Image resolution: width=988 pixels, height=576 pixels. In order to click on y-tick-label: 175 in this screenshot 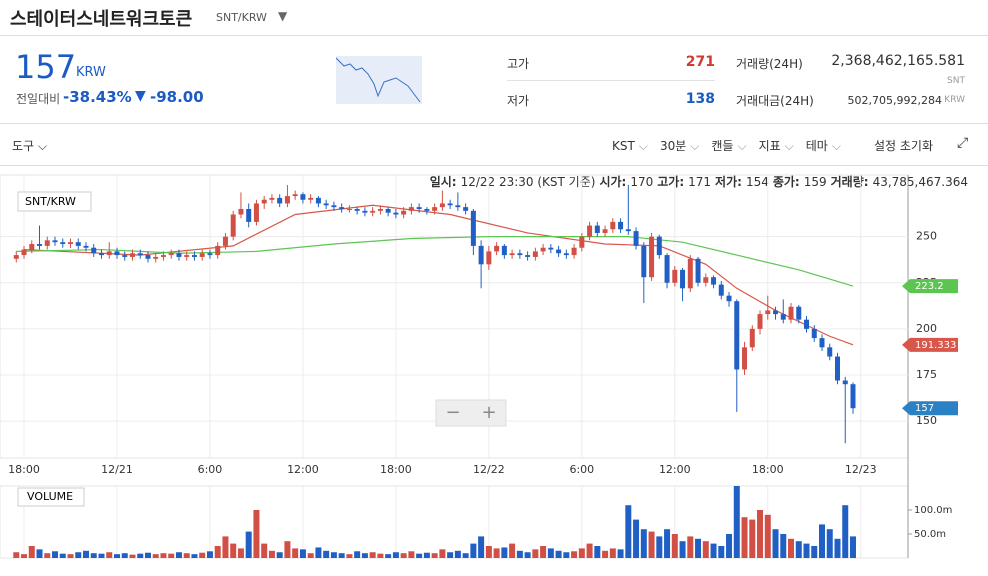, I will do `click(926, 374)`.